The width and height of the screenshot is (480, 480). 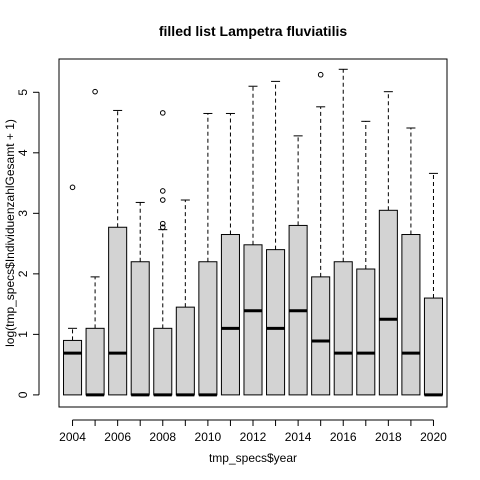 I want to click on x-axis-label: tmp_specs$year, so click(x=253, y=458).